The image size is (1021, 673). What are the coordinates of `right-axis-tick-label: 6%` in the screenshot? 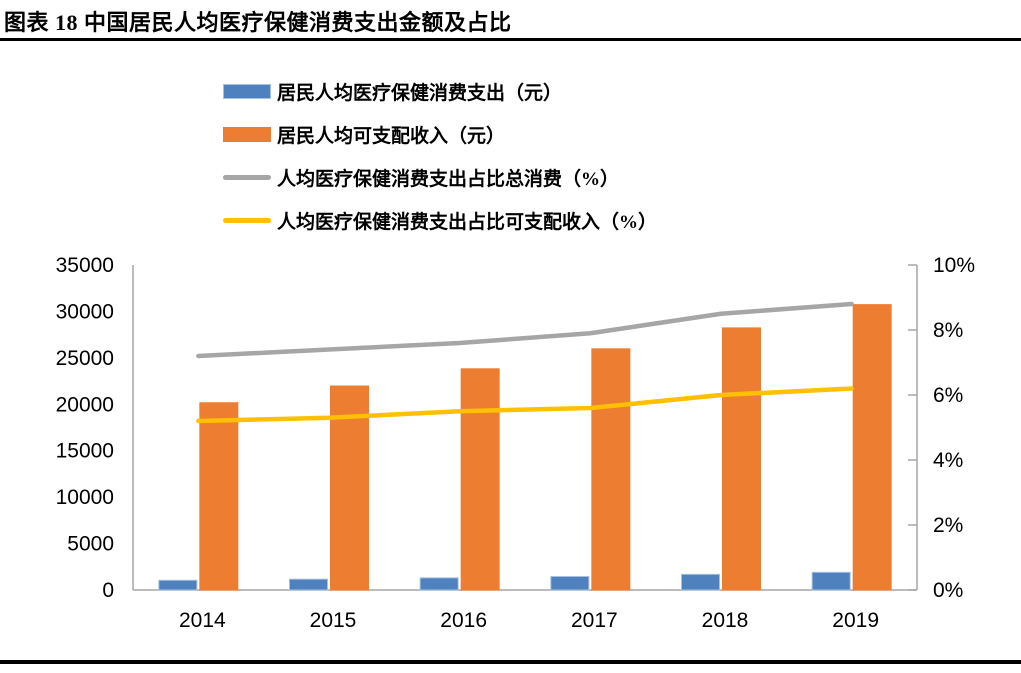 It's located at (948, 395).